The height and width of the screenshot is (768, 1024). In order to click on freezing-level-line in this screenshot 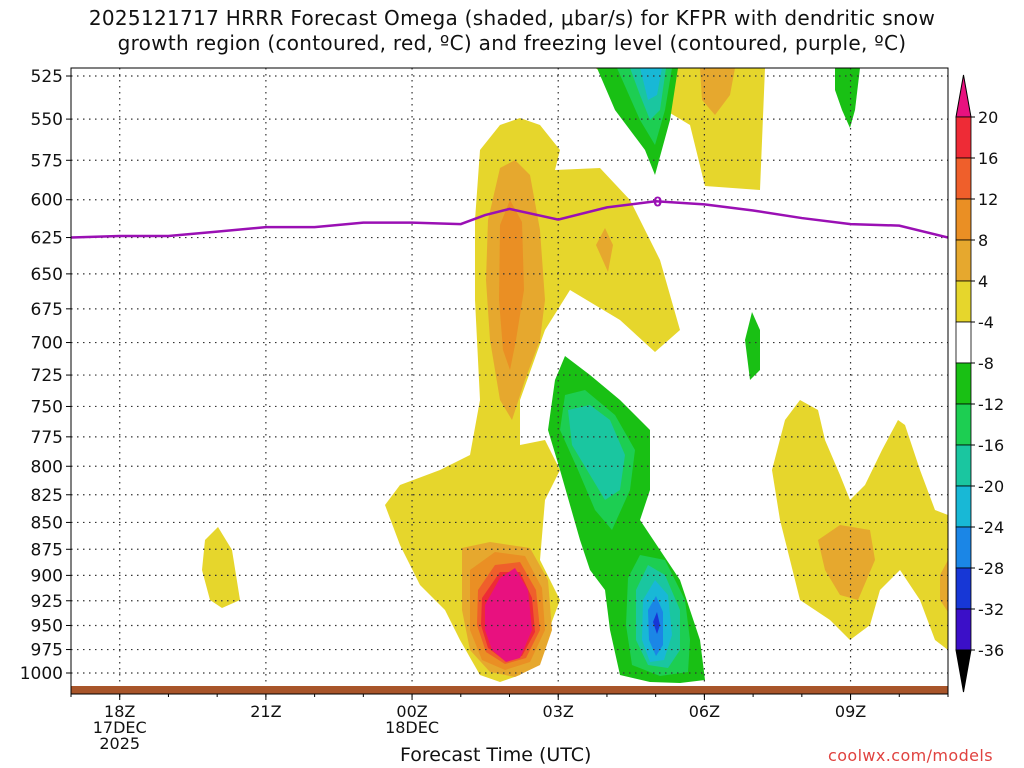, I will do `click(509, 219)`.